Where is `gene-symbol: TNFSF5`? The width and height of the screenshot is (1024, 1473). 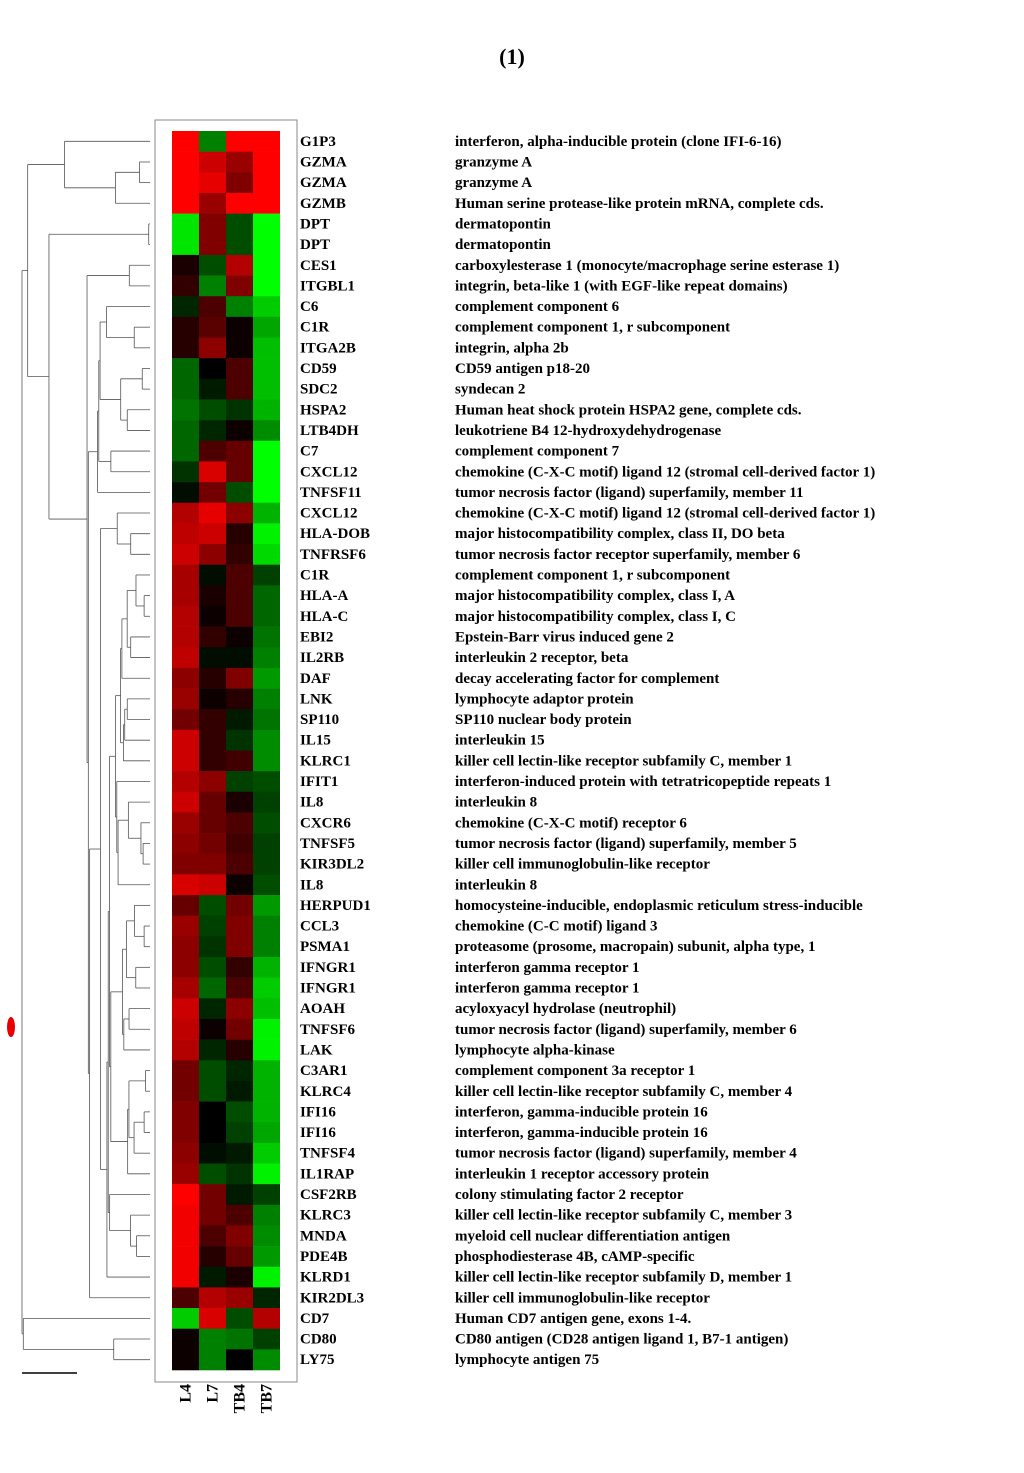 gene-symbol: TNFSF5 is located at coordinates (327, 844).